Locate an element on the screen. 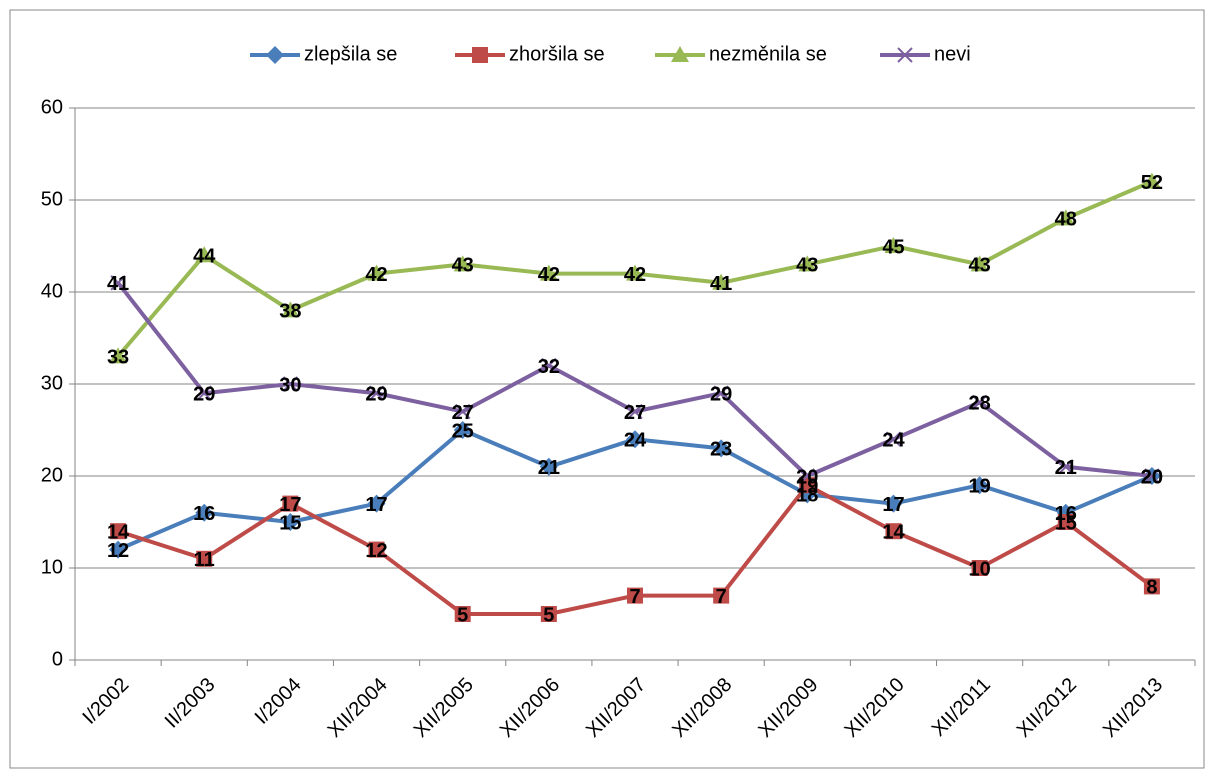 This screenshot has height=778, width=1212. data-label: 52 is located at coordinates (1152, 183).